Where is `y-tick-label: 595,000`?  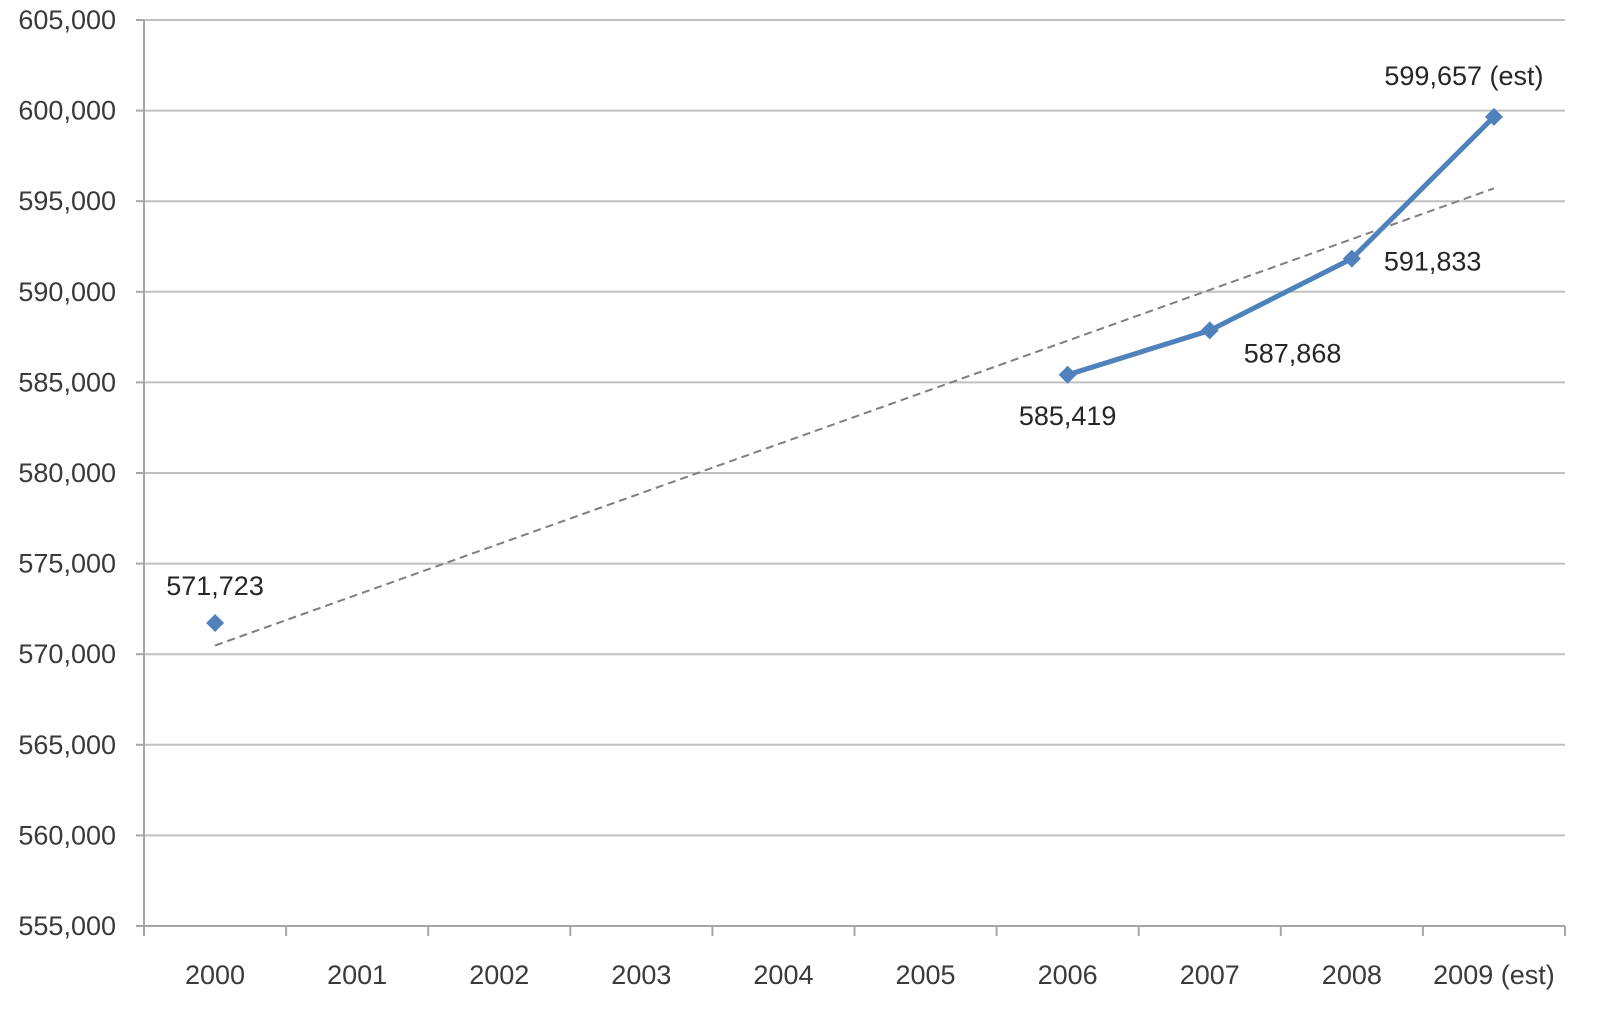
y-tick-label: 595,000 is located at coordinates (67, 201).